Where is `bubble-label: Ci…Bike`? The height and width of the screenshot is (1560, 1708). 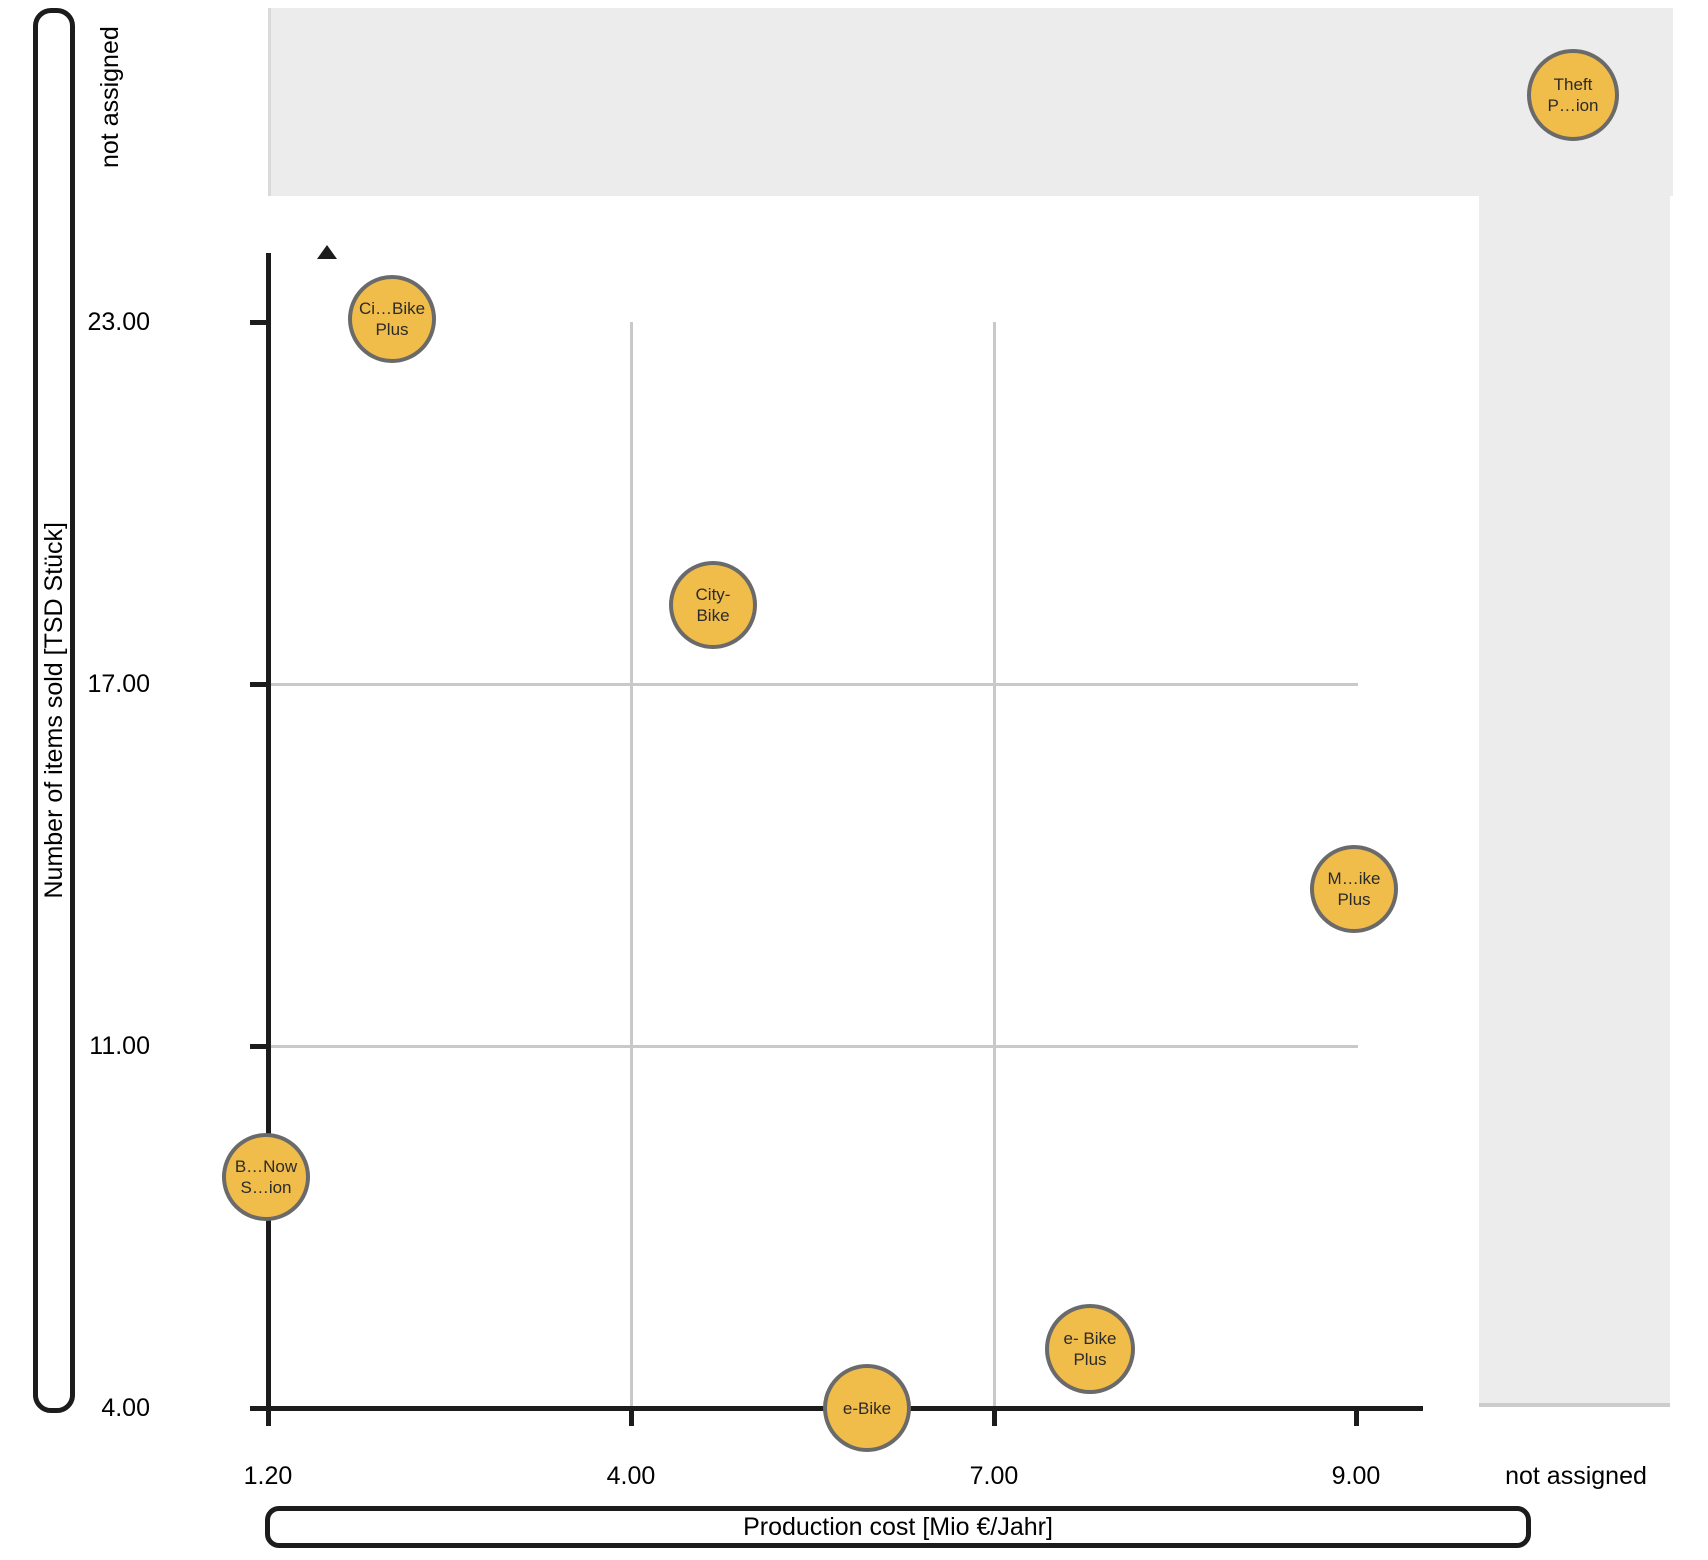
bubble-label: Ci…Bike is located at coordinates (392, 308).